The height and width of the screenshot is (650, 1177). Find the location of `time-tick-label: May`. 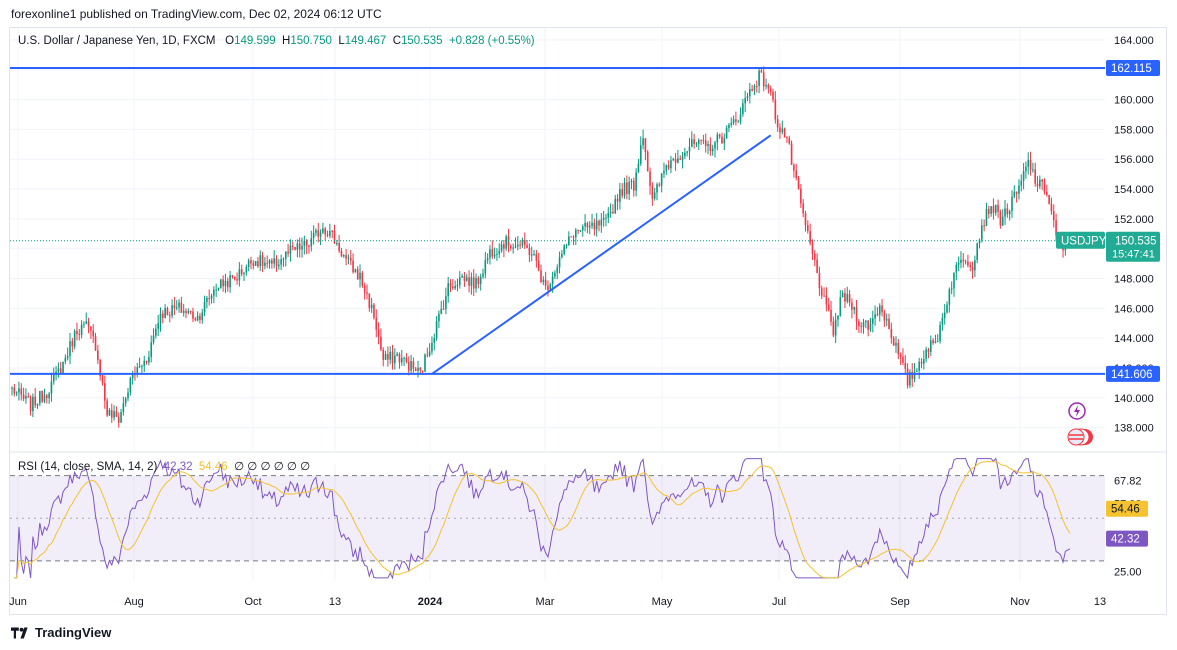

time-tick-label: May is located at coordinates (662, 602).